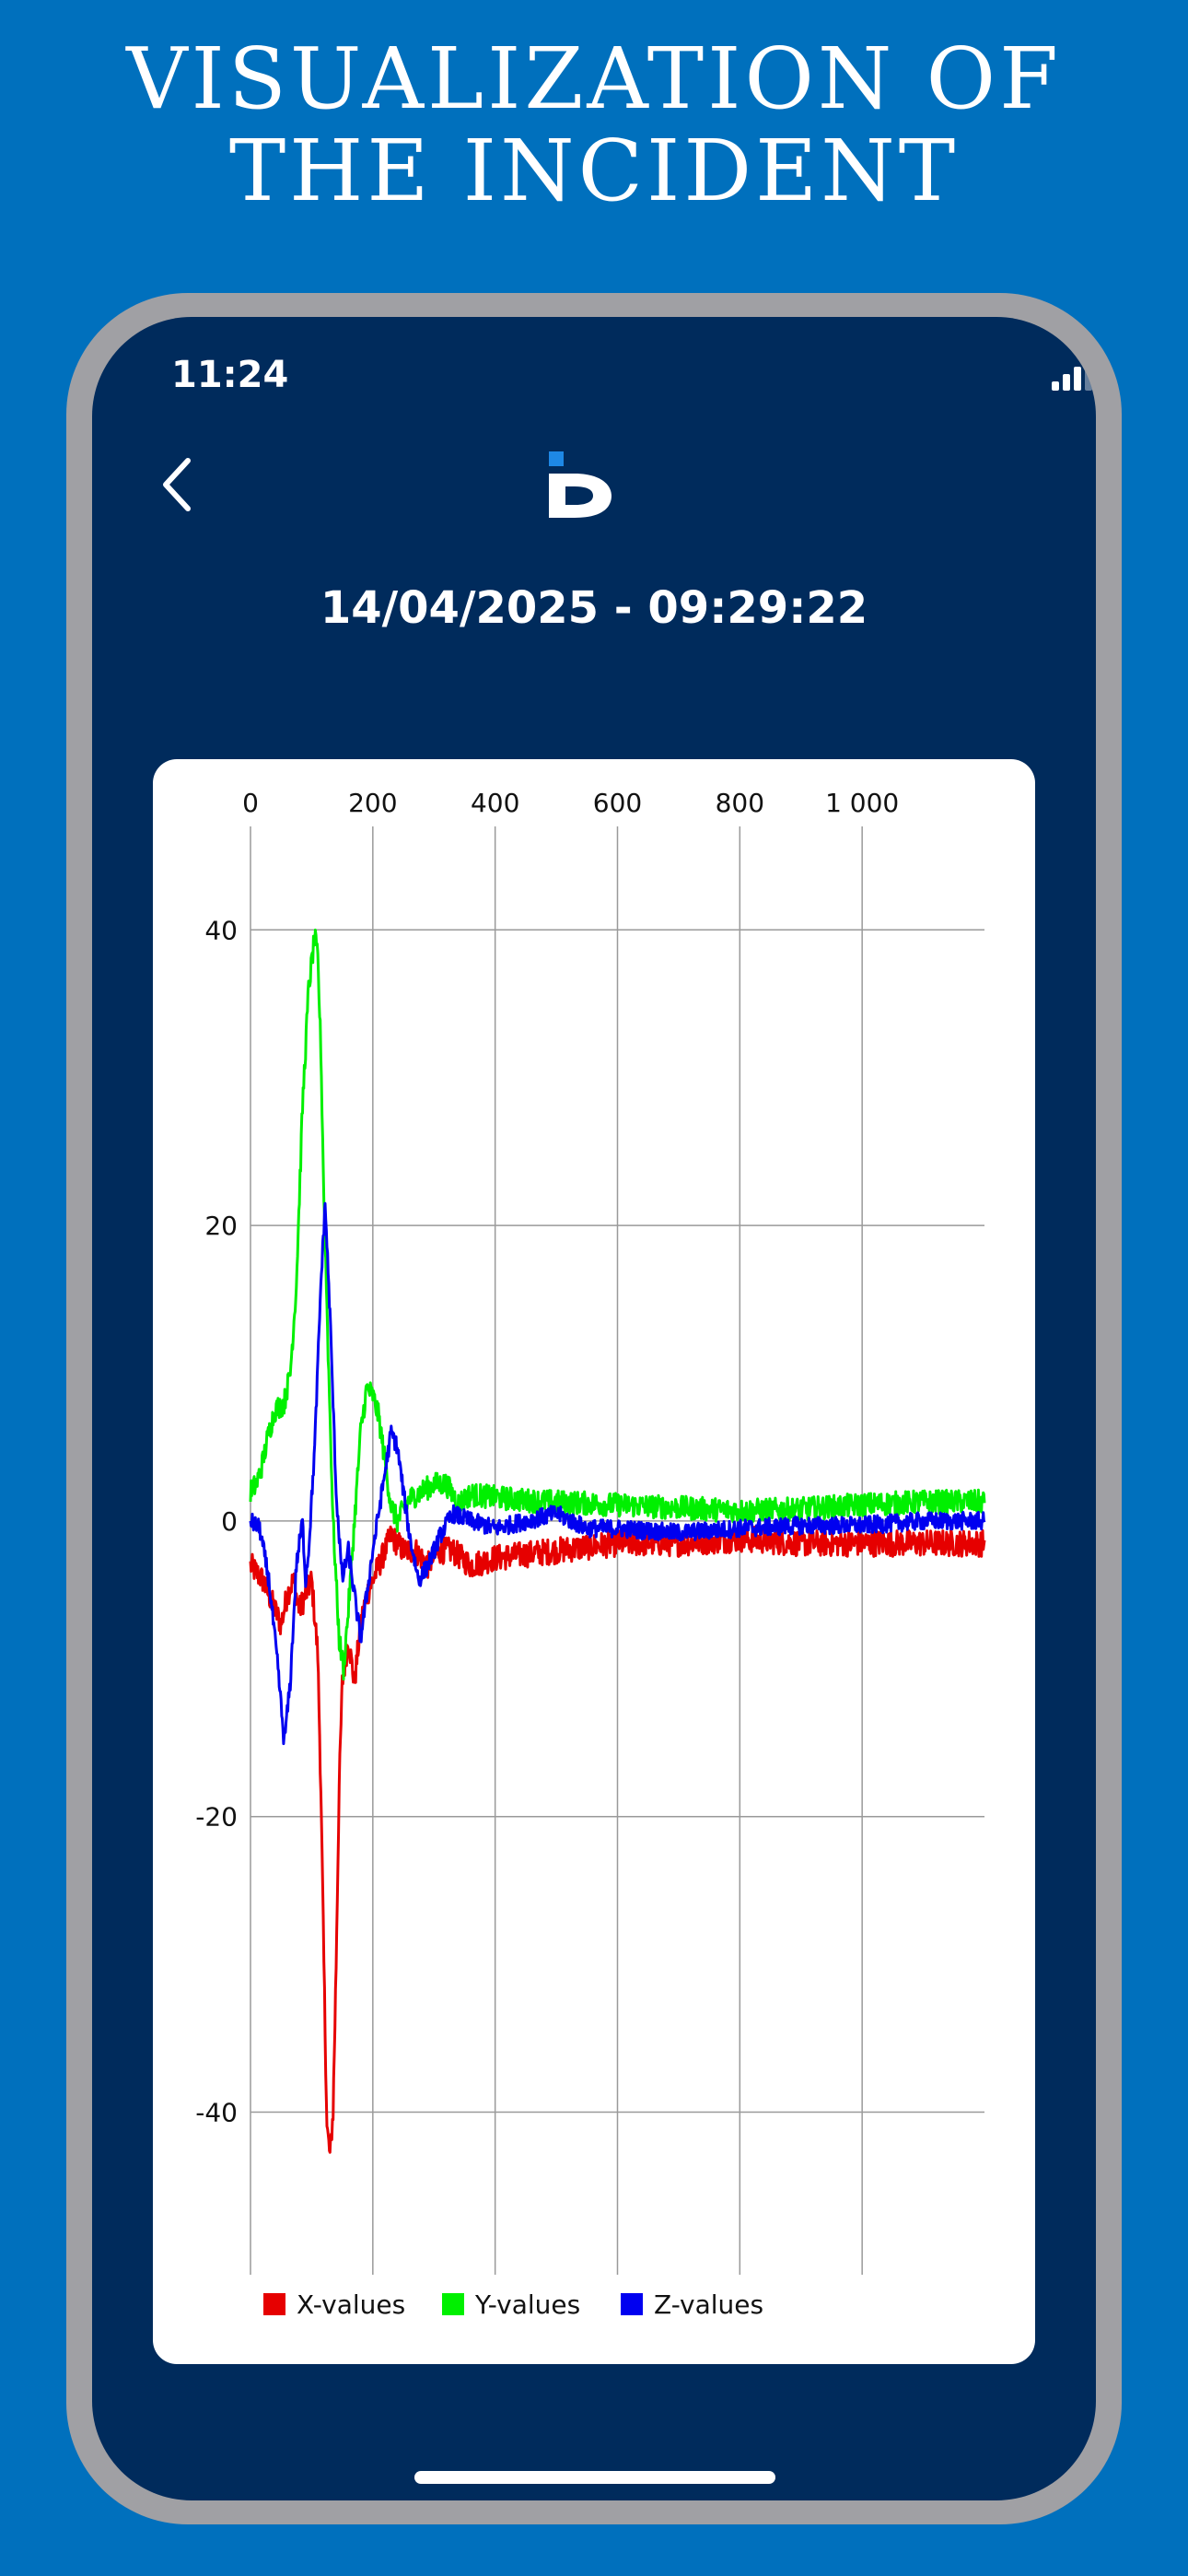 The image size is (1188, 2576). I want to click on x-tick-label: 0, so click(250, 803).